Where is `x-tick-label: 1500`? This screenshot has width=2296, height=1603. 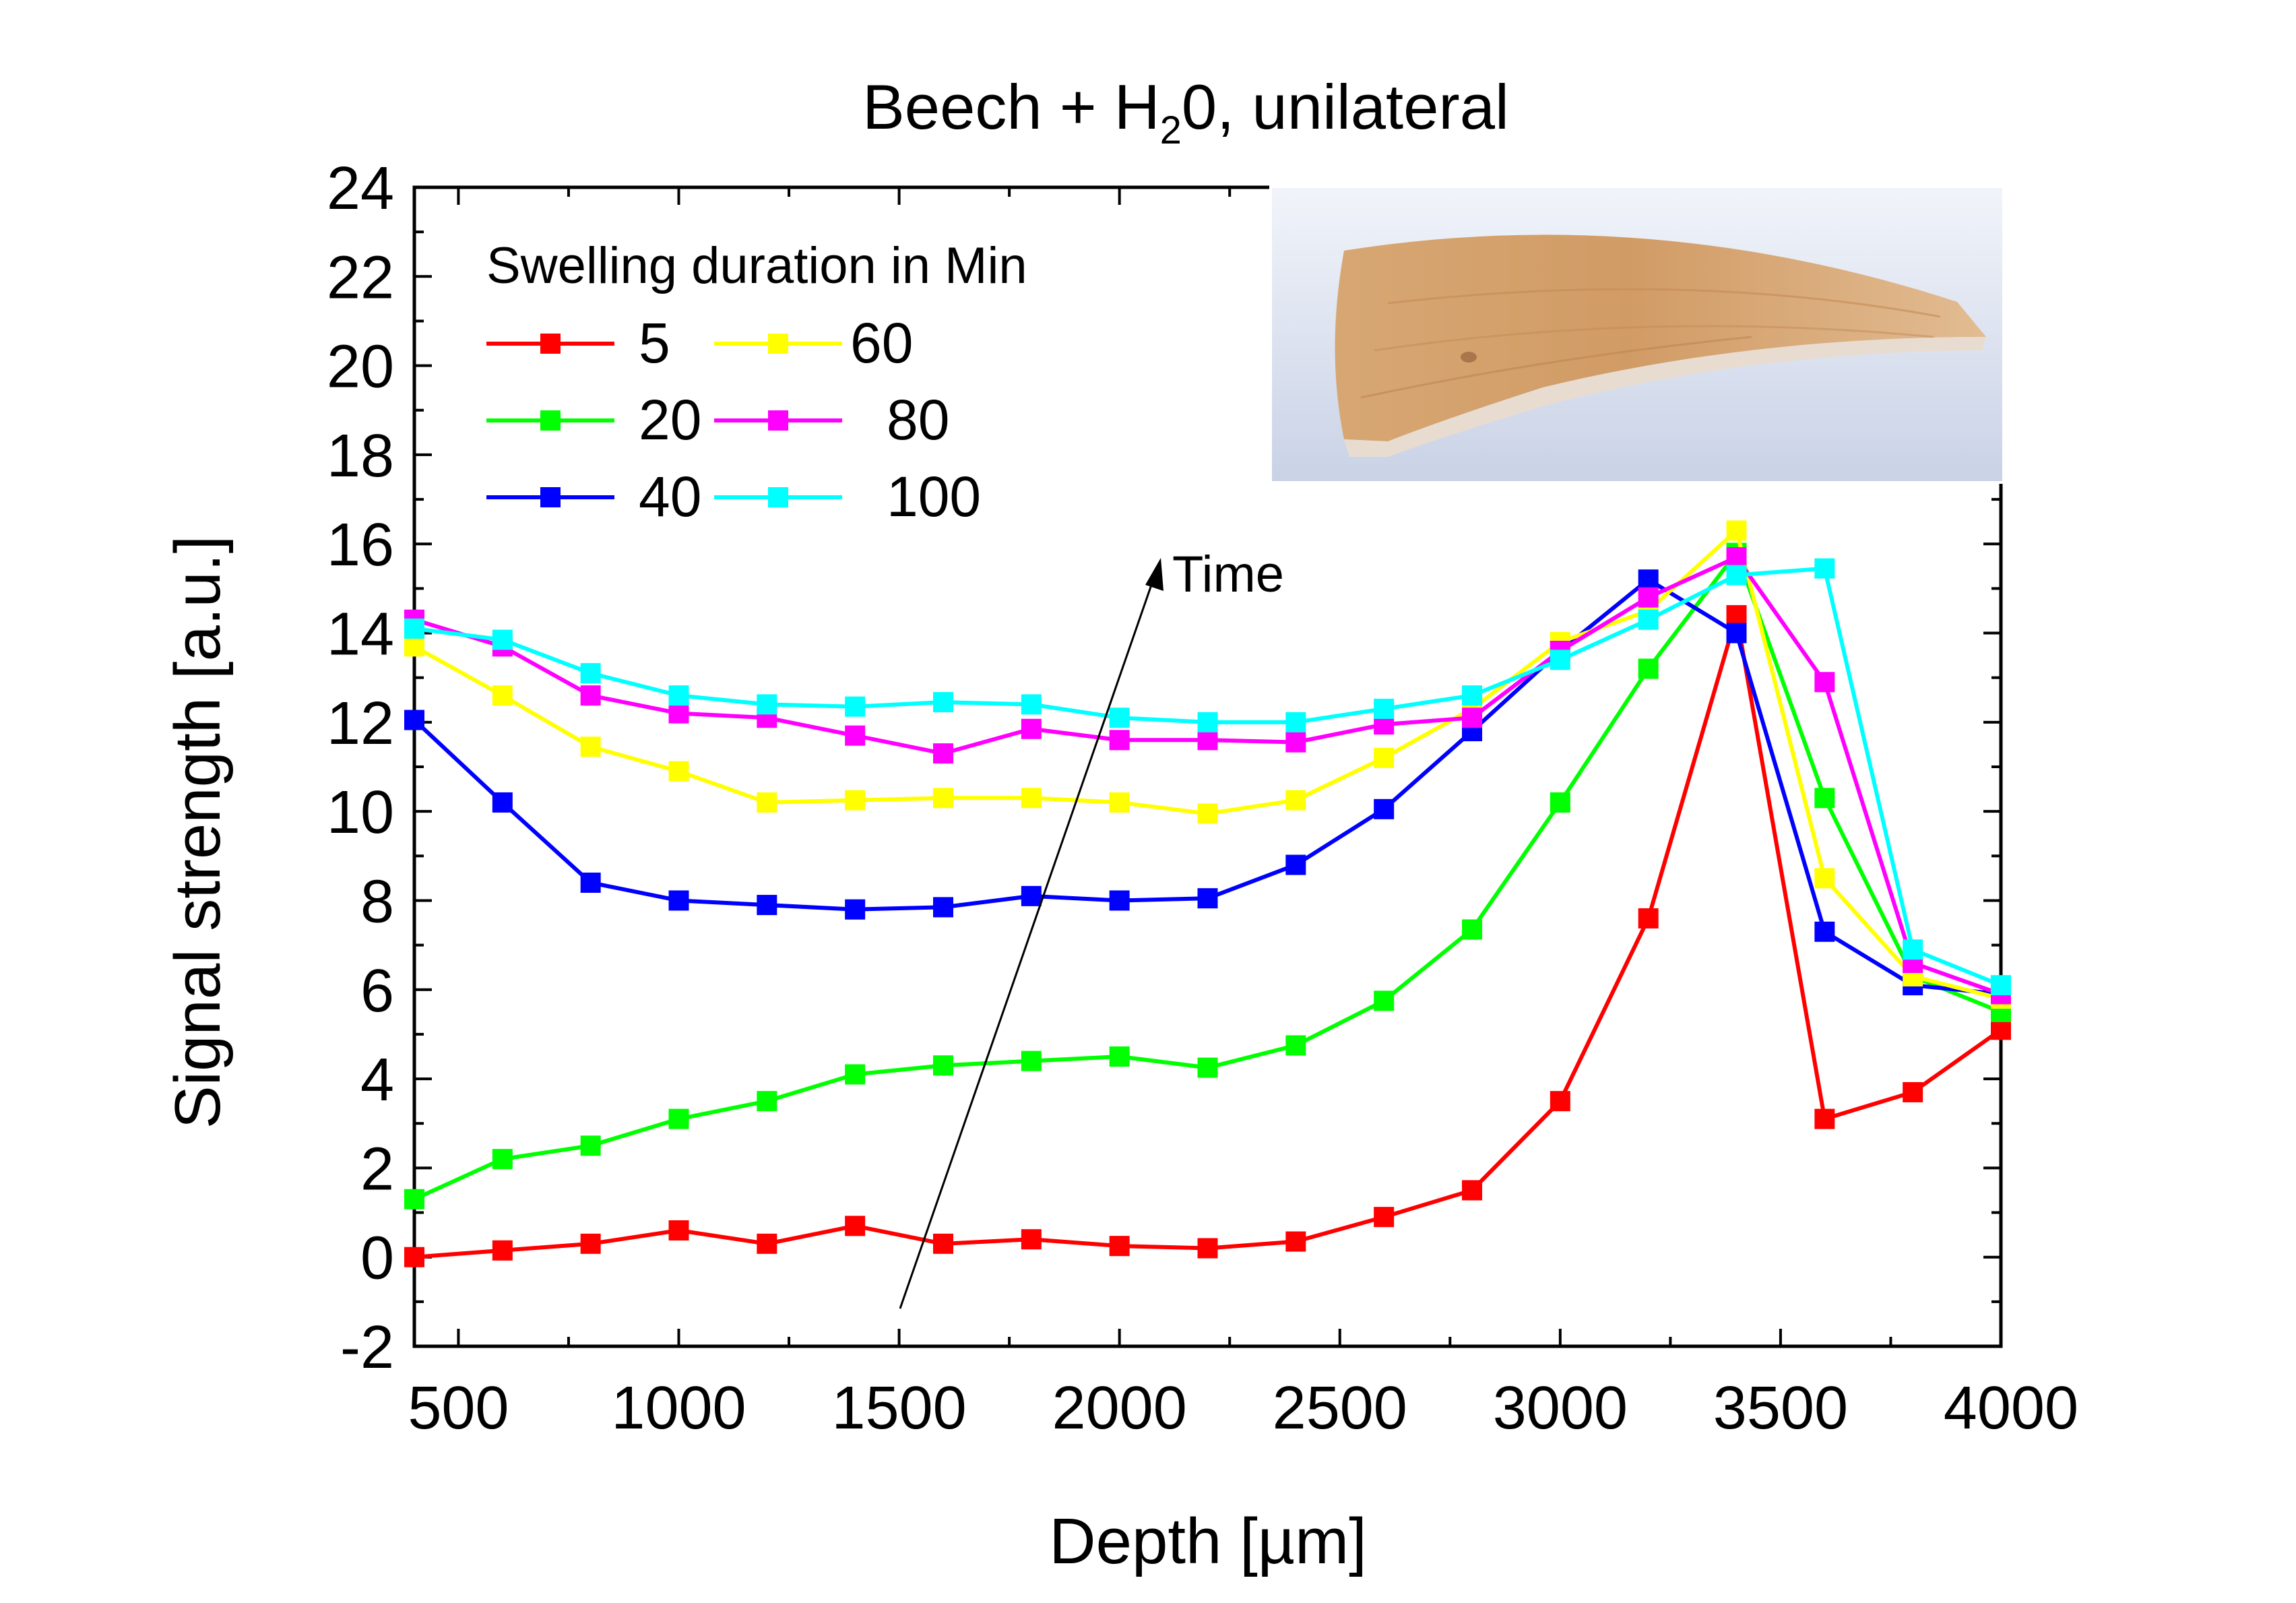 x-tick-label: 1500 is located at coordinates (898, 1408).